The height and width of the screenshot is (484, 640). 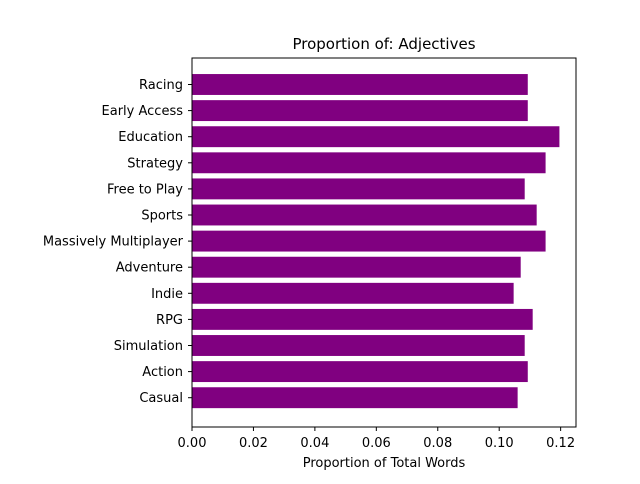 I want to click on x-tick-label: 0.06, so click(x=376, y=443).